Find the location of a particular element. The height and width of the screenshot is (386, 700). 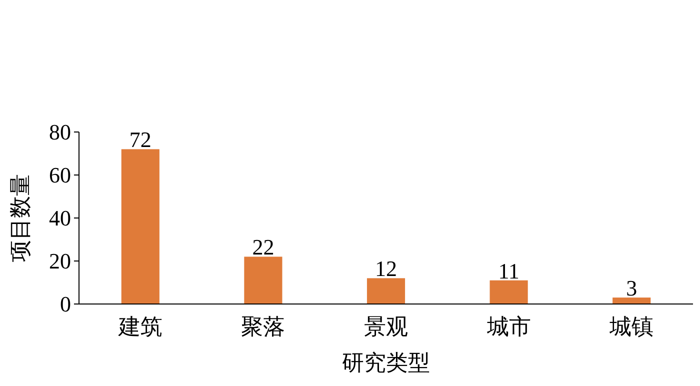

y-tick-label: 40 is located at coordinates (60, 218).